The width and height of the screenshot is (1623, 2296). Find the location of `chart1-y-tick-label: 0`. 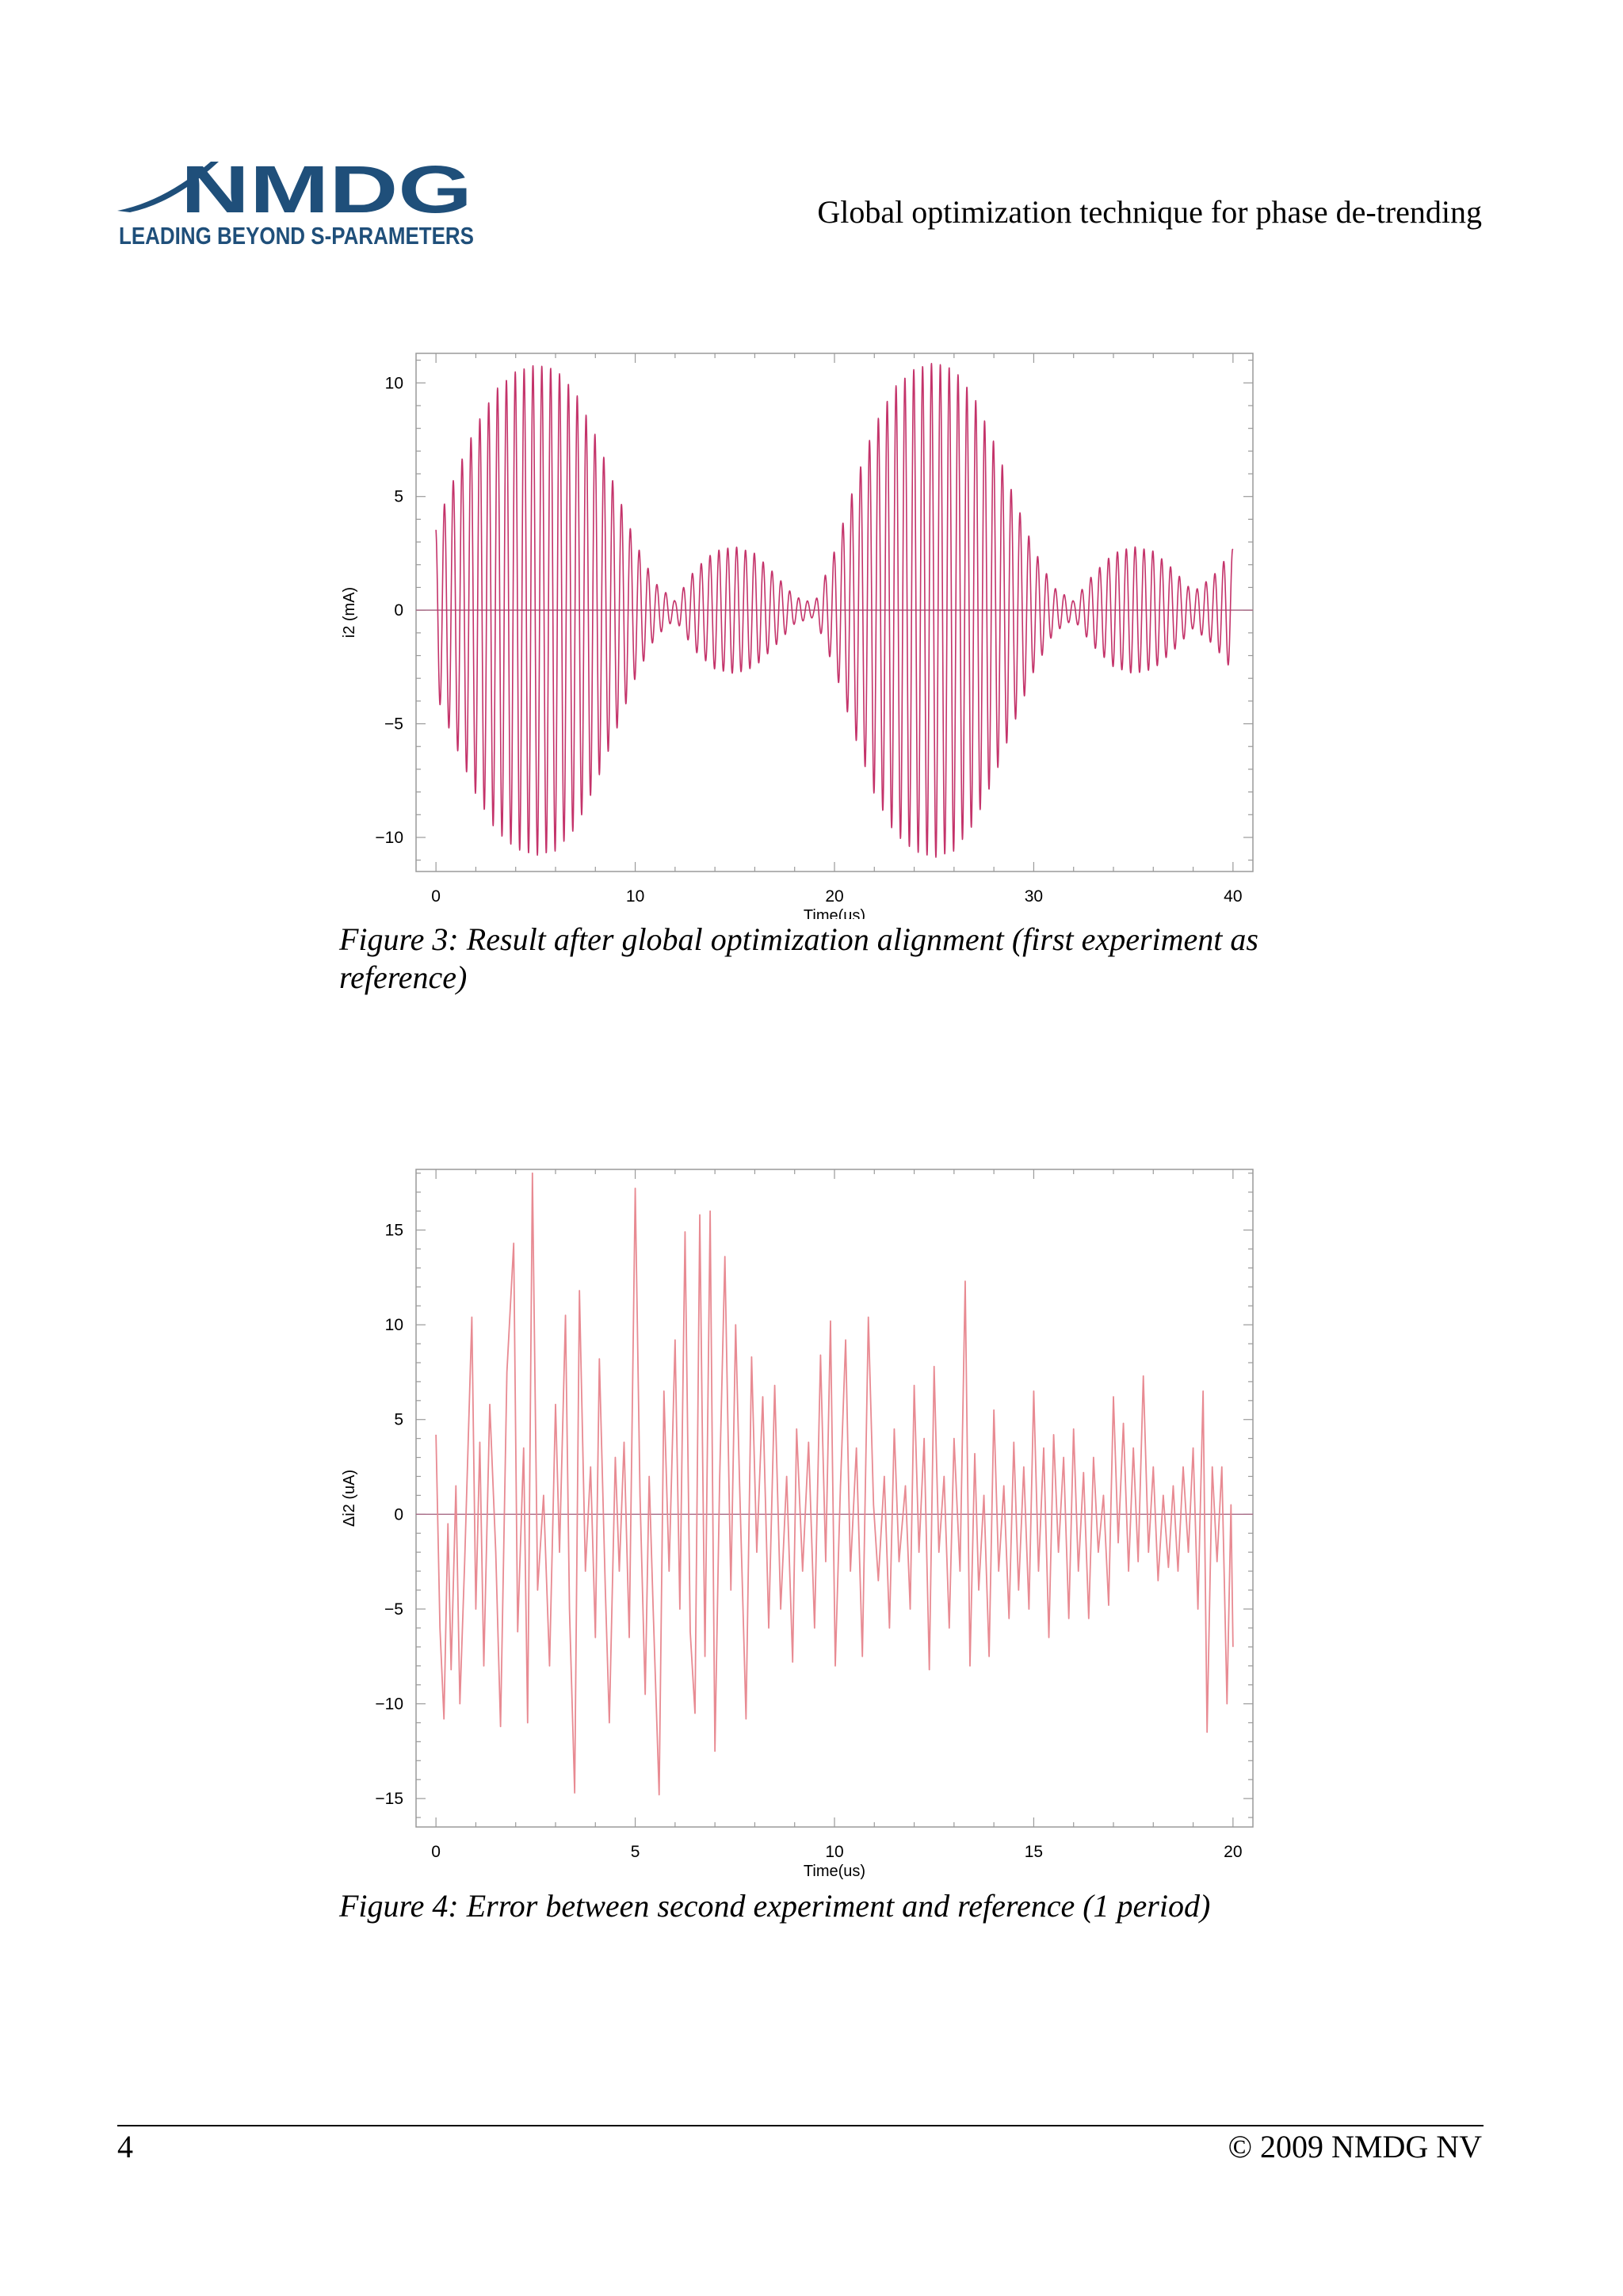

chart1-y-tick-label: 0 is located at coordinates (398, 610).